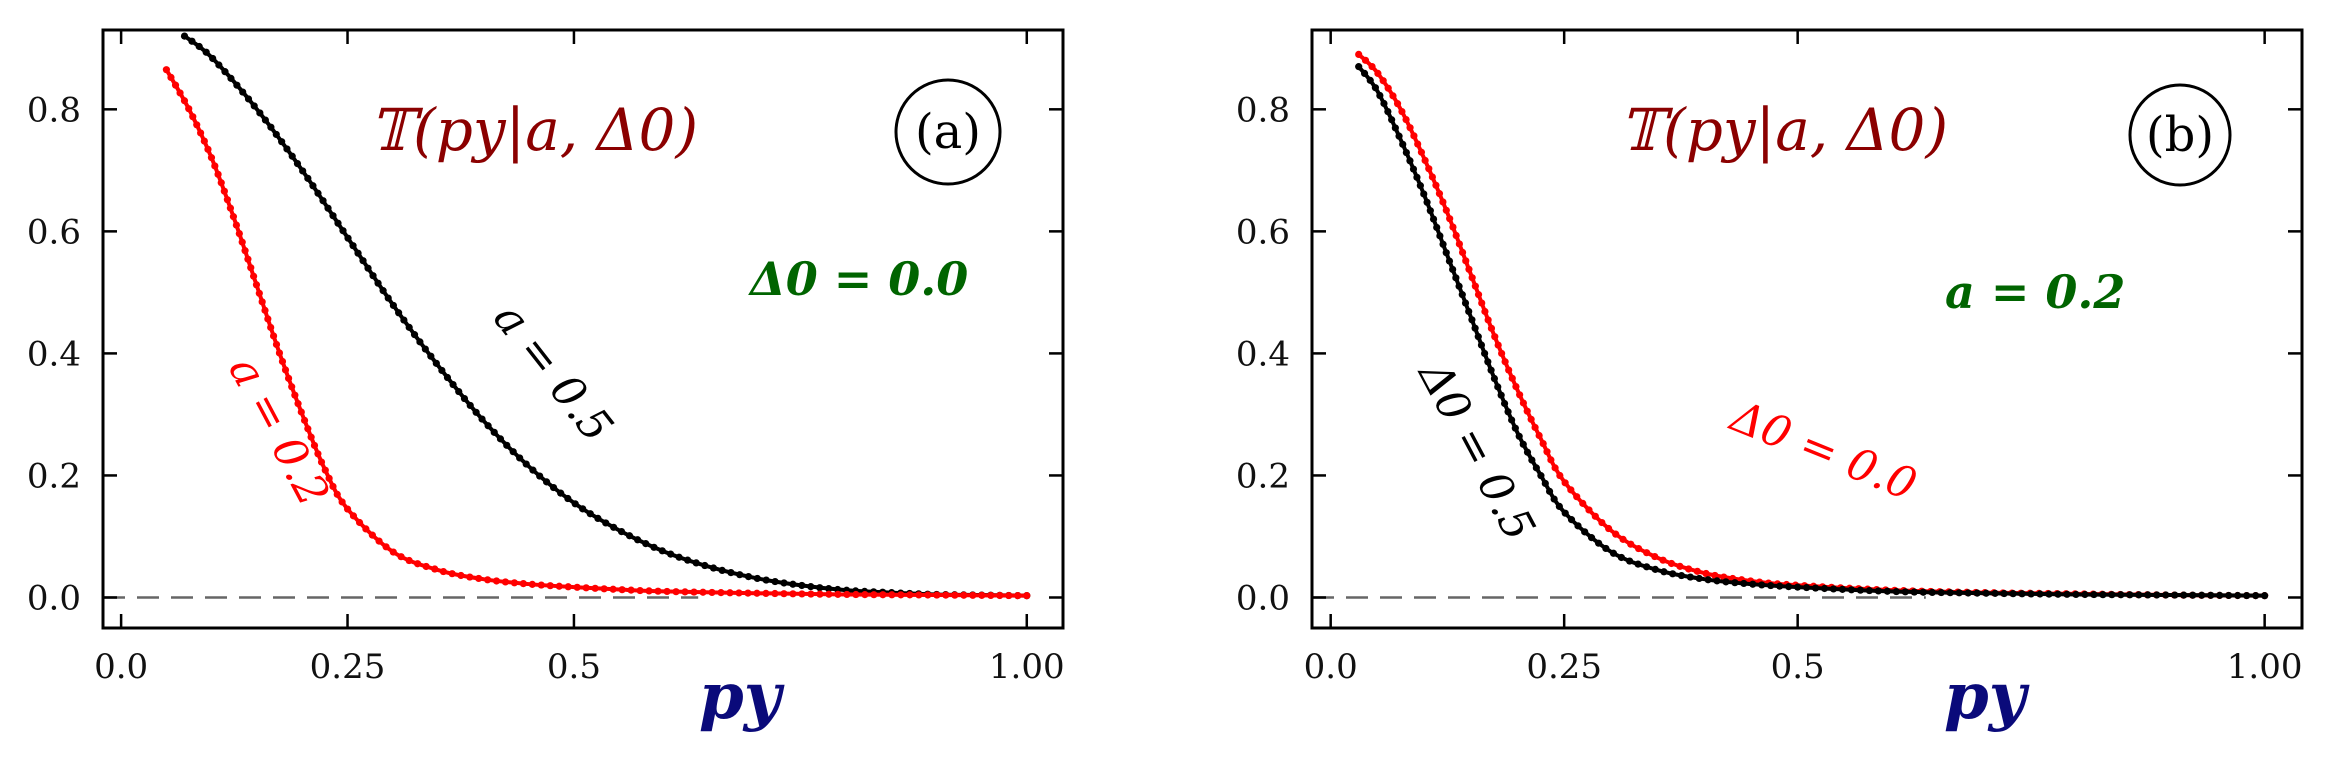  What do you see at coordinates (742, 696) in the screenshot?
I see `panel-a-xlabel: py` at bounding box center [742, 696].